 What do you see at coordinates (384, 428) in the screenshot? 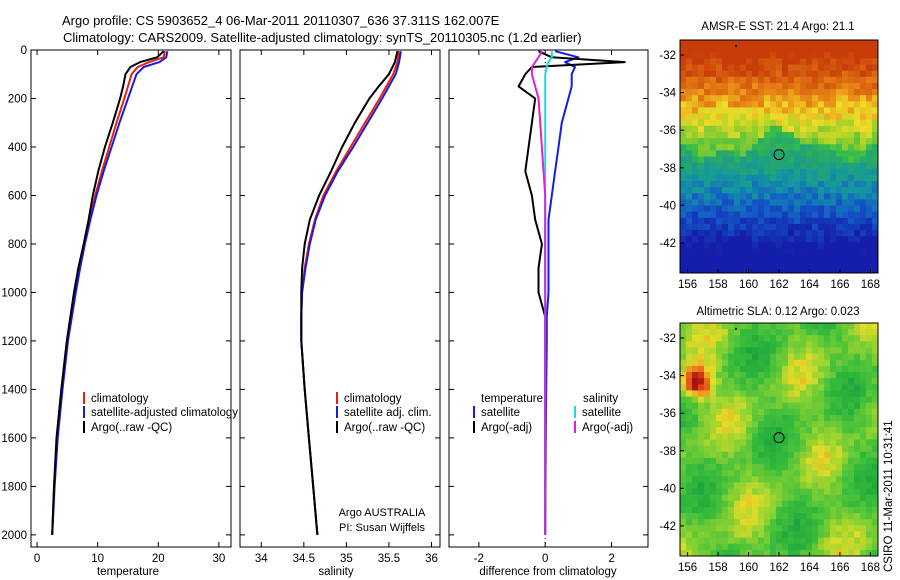
I see `legend-label-argo: Argo(..raw -QC)` at bounding box center [384, 428].